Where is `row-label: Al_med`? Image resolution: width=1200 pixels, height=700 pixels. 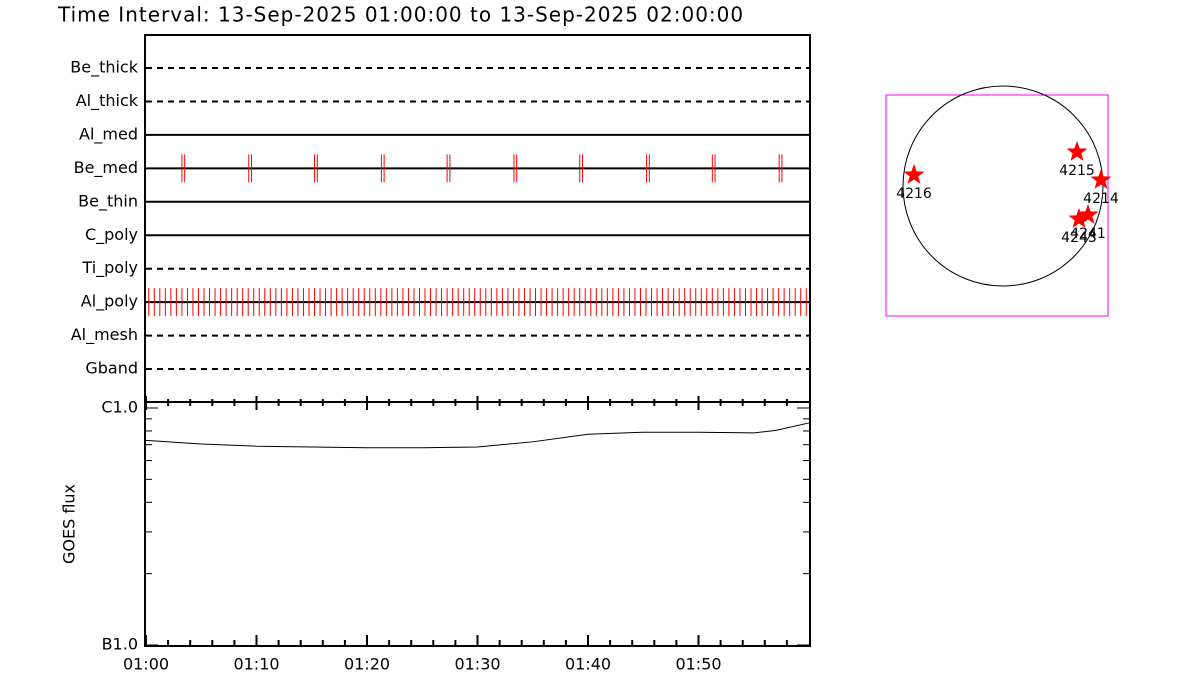
row-label: Al_med is located at coordinates (108, 134).